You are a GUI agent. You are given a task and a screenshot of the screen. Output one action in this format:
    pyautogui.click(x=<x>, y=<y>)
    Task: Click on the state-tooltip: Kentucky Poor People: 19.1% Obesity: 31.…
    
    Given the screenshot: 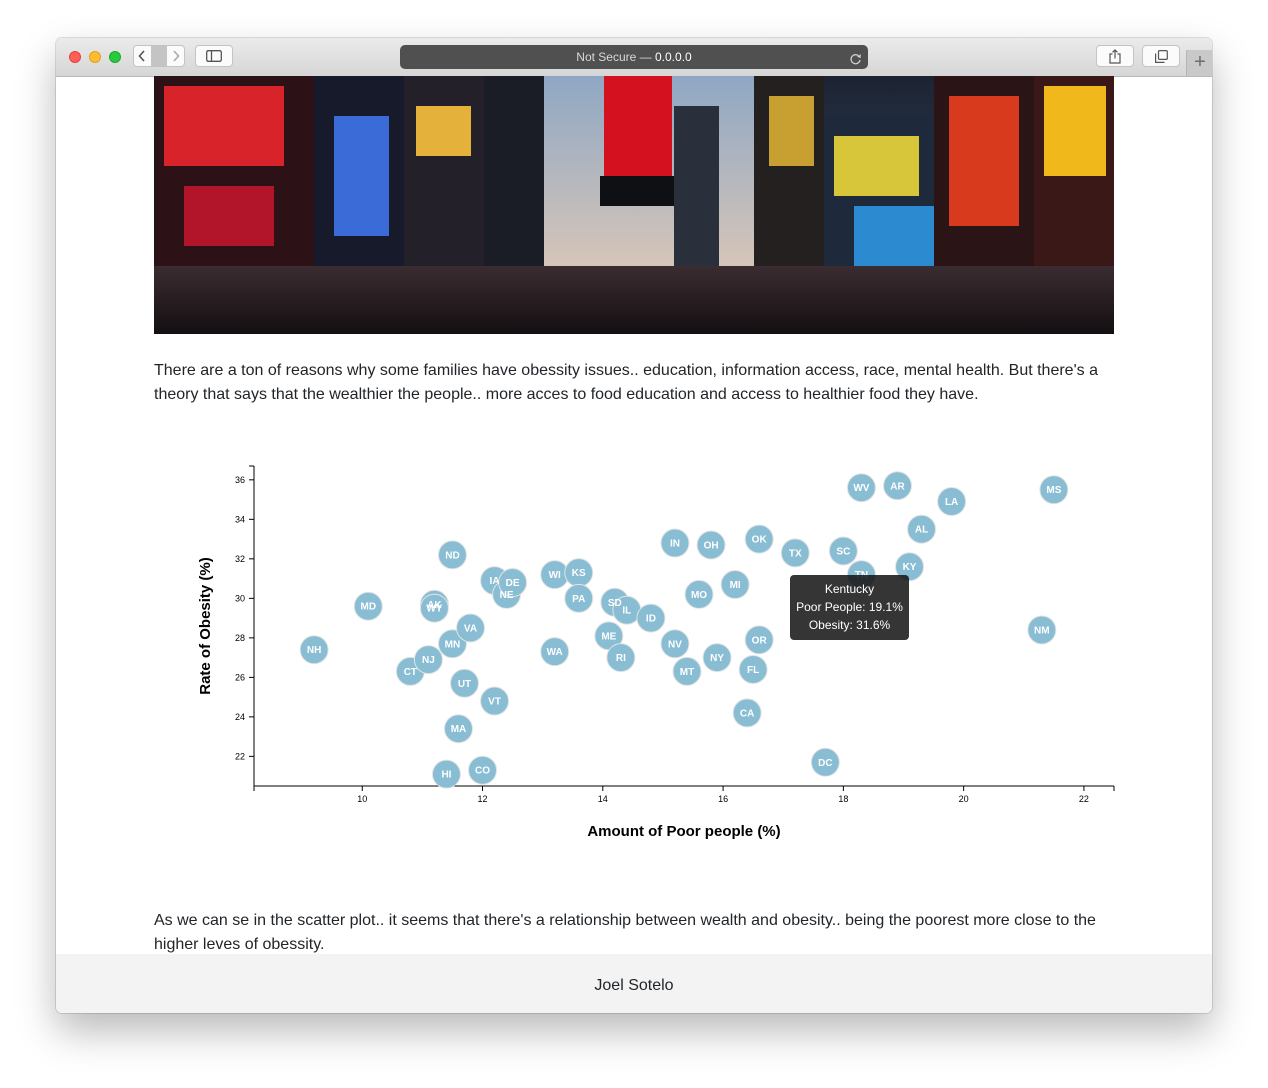 What is the action you would take?
    pyautogui.click(x=849, y=607)
    